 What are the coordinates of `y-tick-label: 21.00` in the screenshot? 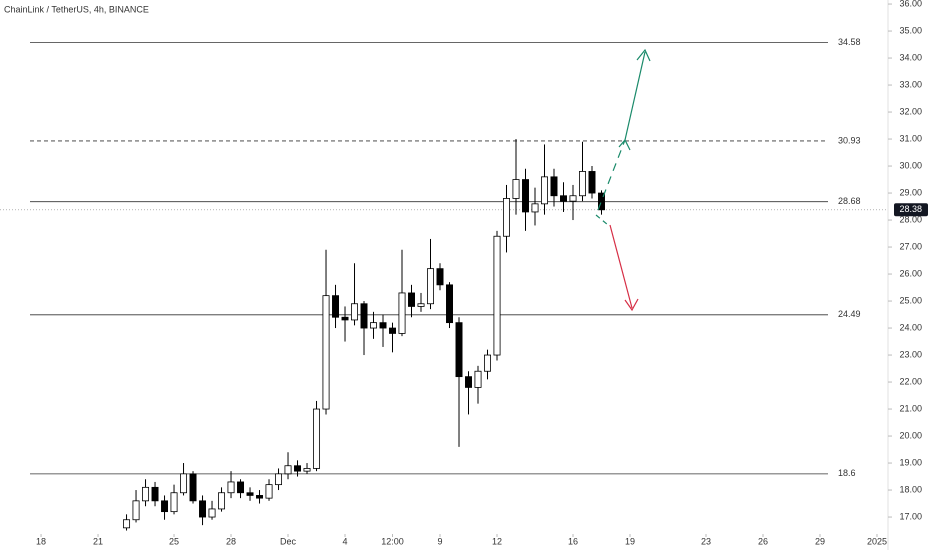 It's located at (910, 408).